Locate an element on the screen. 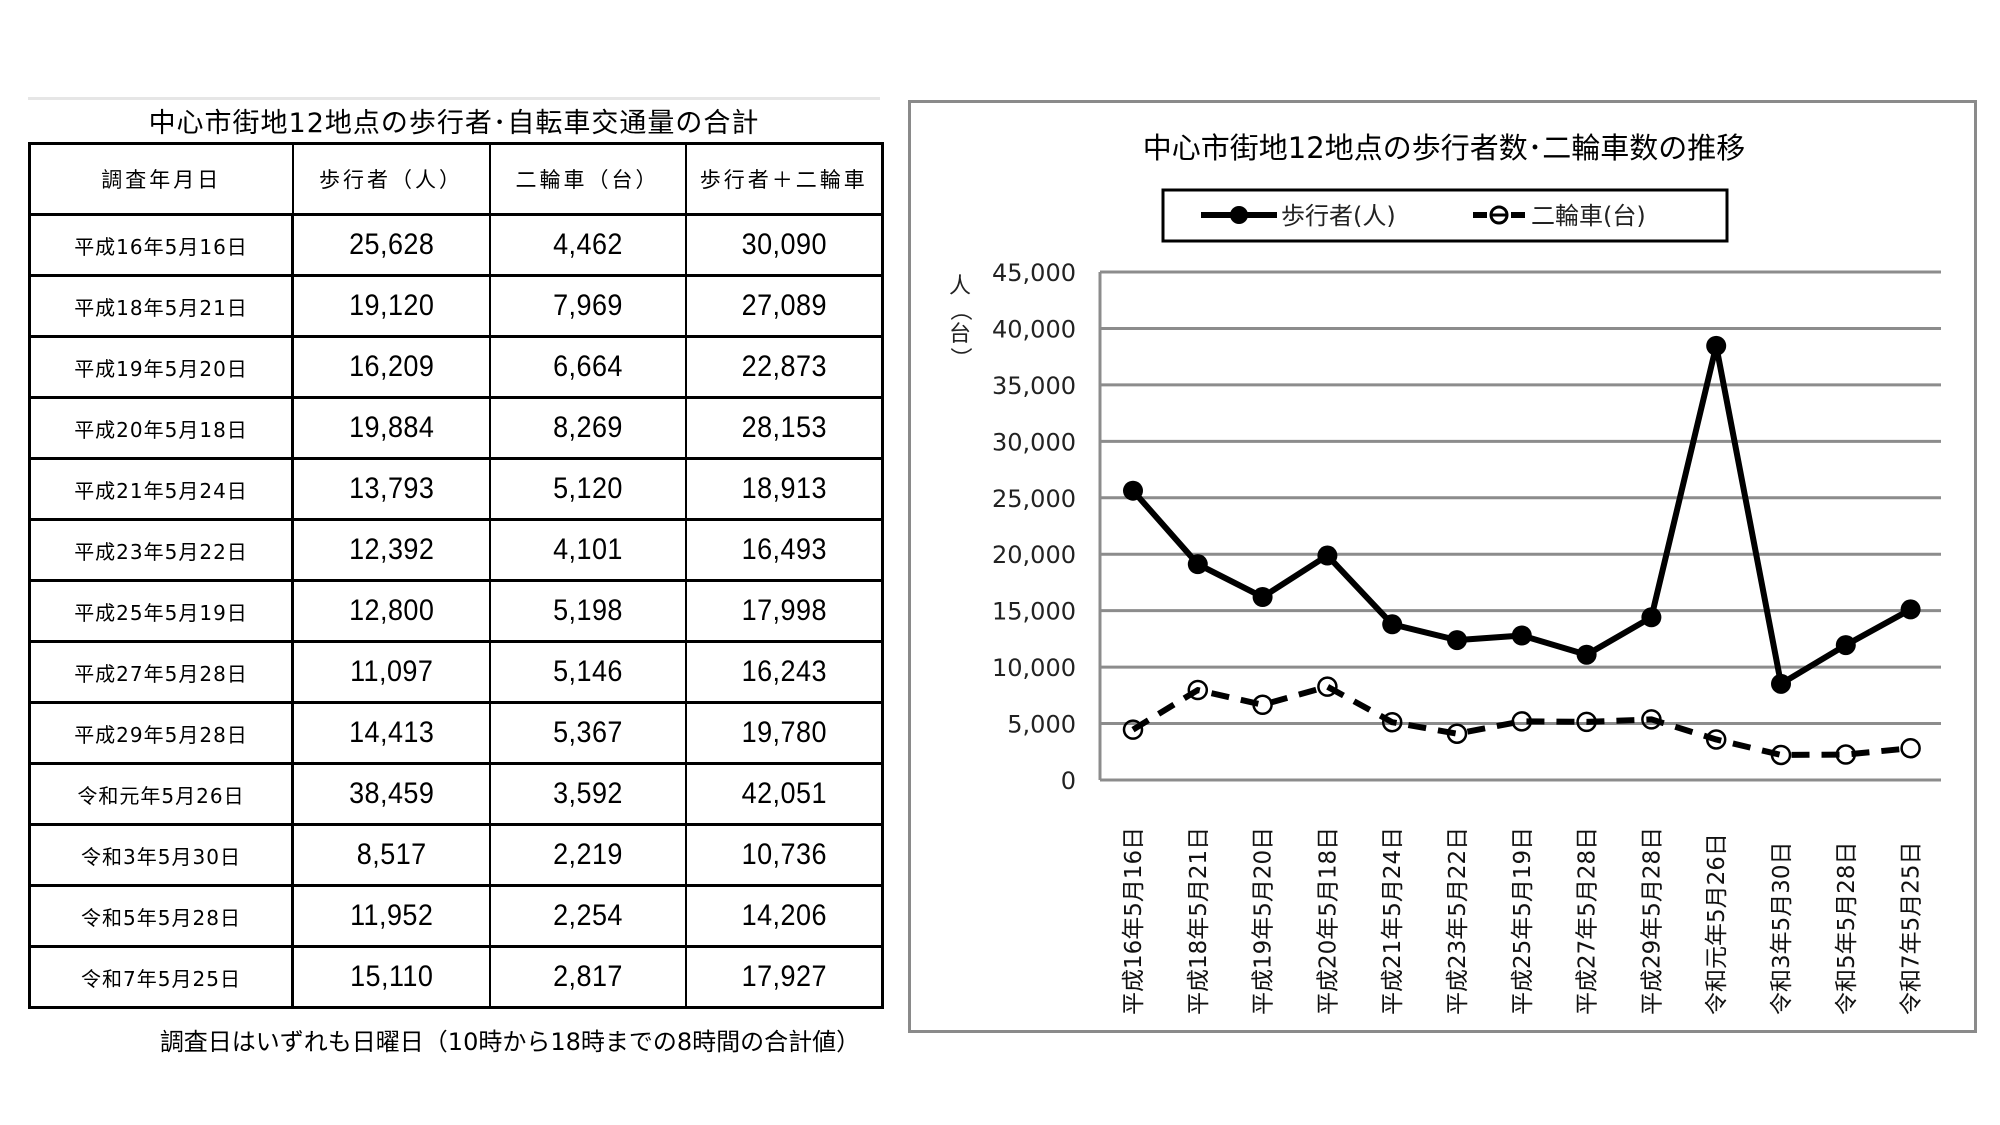  total-cell: 16,493 is located at coordinates (784, 550).